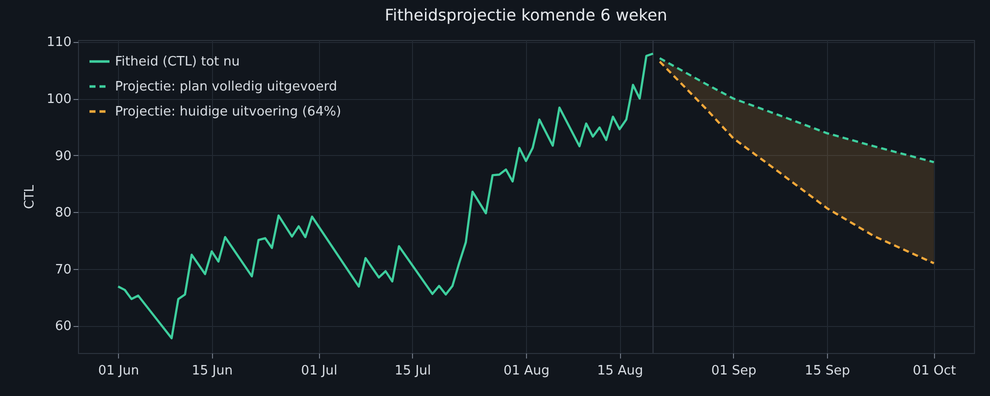 The height and width of the screenshot is (396, 990). Describe the element at coordinates (63, 213) in the screenshot. I see `y-tick-label: 80` at that location.